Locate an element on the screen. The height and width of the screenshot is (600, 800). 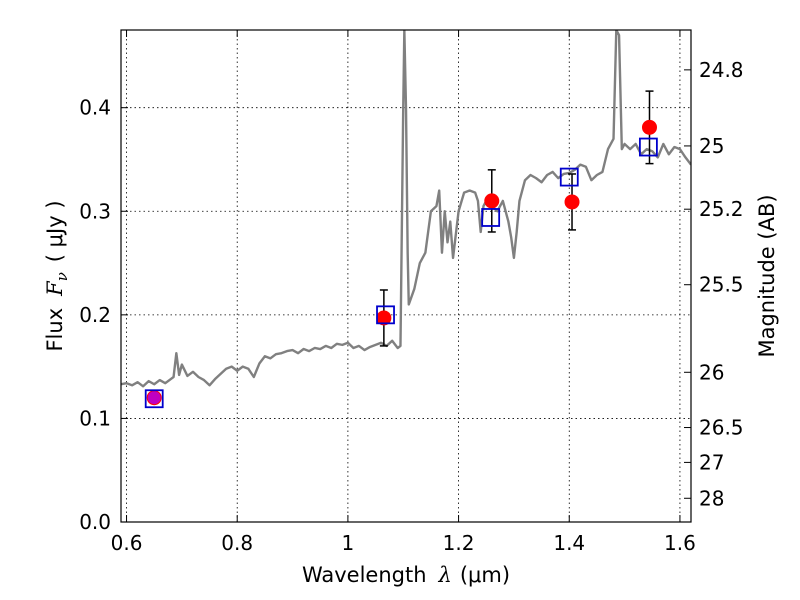
x-tick-label: 1.6 is located at coordinates (680, 543).